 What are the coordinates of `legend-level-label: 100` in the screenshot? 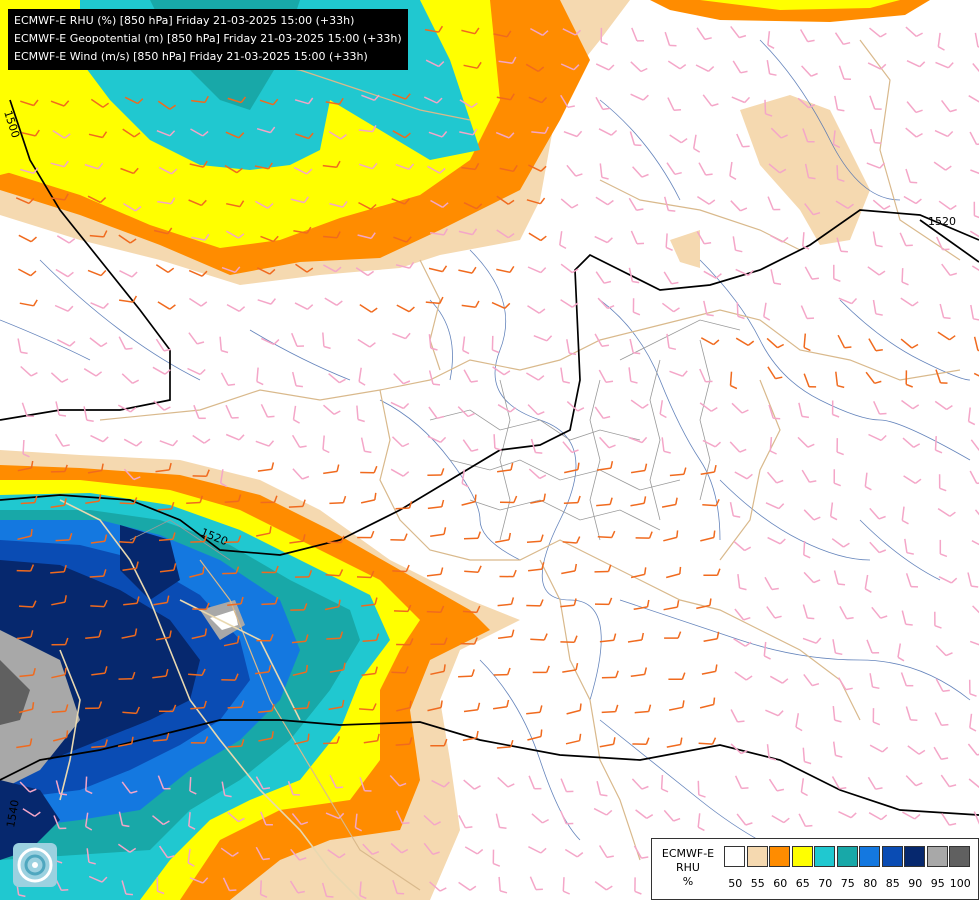 It's located at (960, 883).